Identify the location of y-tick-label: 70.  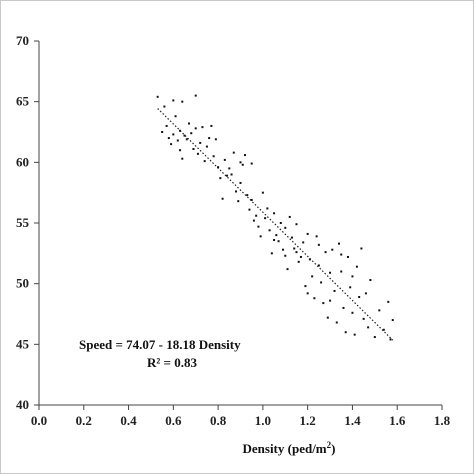
(22, 40).